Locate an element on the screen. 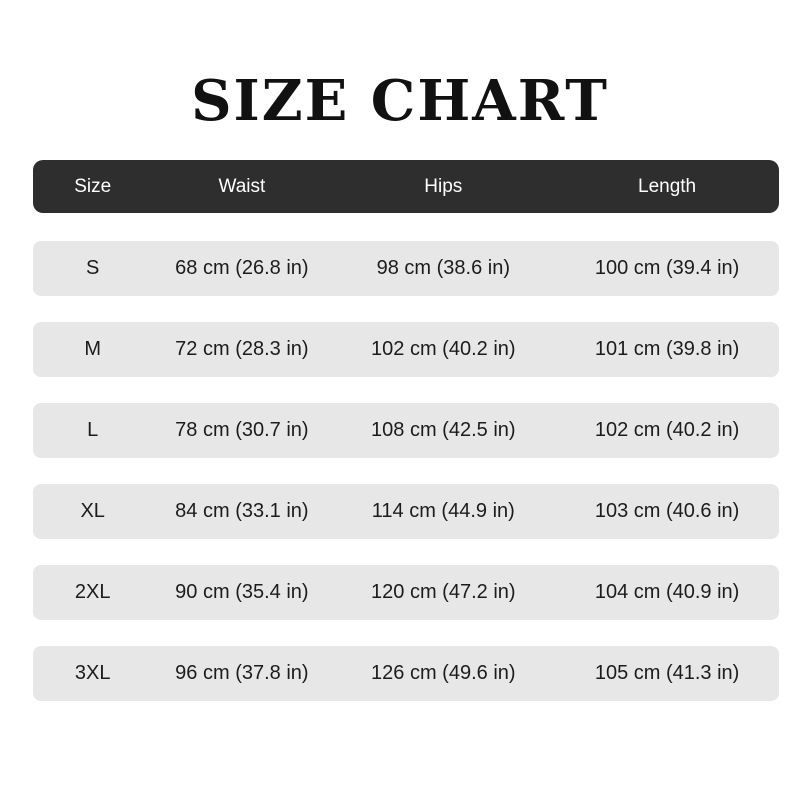 Image resolution: width=800 pixels, height=800 pixels. cell-length: 100 cm (39.4 in) is located at coordinates (667, 268).